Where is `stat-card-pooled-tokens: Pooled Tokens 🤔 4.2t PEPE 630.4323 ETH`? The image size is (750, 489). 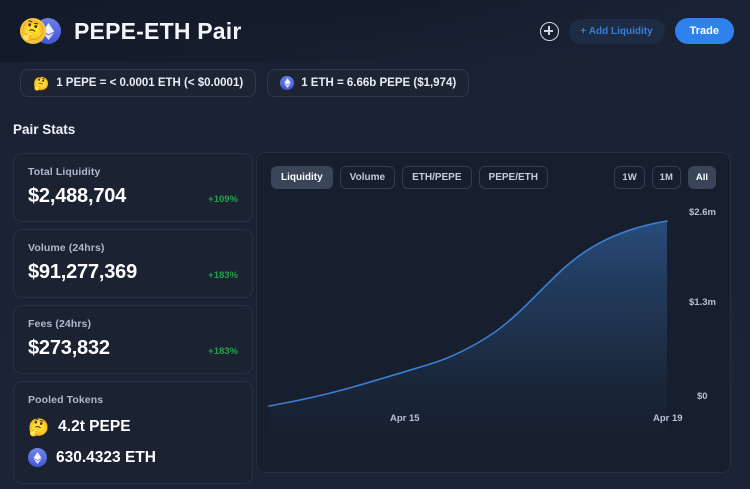
stat-card-pooled-tokens: Pooled Tokens 🤔 4.2t PEPE 630.4323 ETH is located at coordinates (133, 432).